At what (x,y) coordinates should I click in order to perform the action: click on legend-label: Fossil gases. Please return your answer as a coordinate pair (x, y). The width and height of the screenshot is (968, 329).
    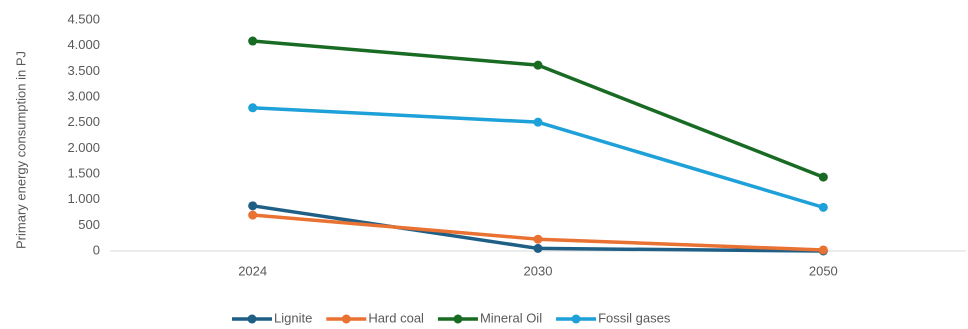
    Looking at the image, I should click on (634, 317).